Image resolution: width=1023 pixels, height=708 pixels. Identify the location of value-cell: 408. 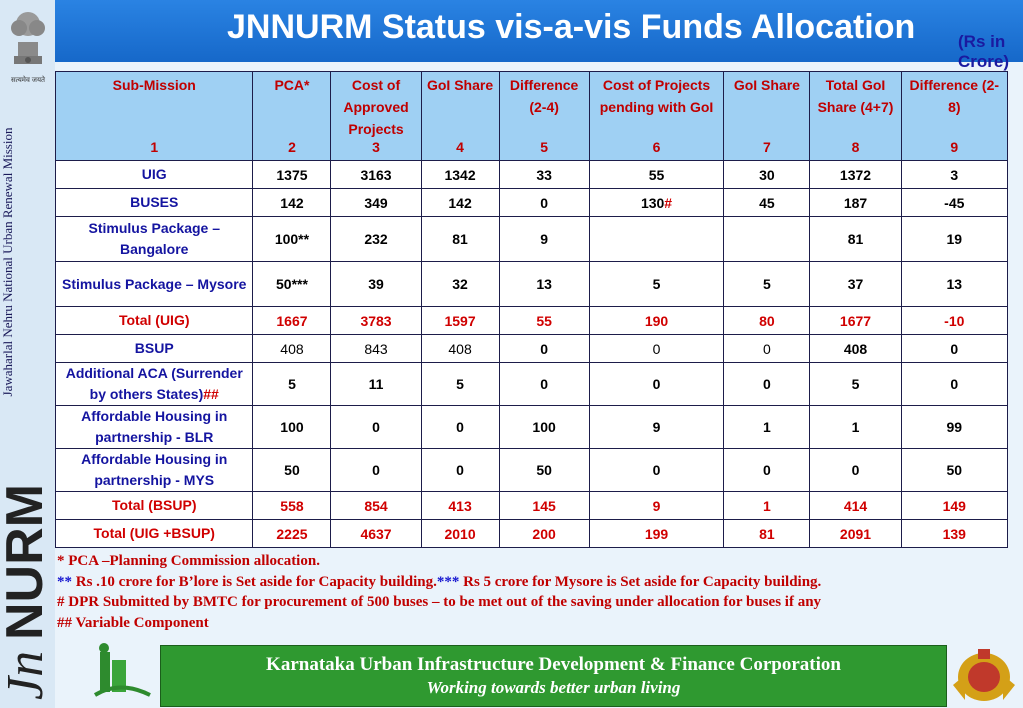
(292, 348).